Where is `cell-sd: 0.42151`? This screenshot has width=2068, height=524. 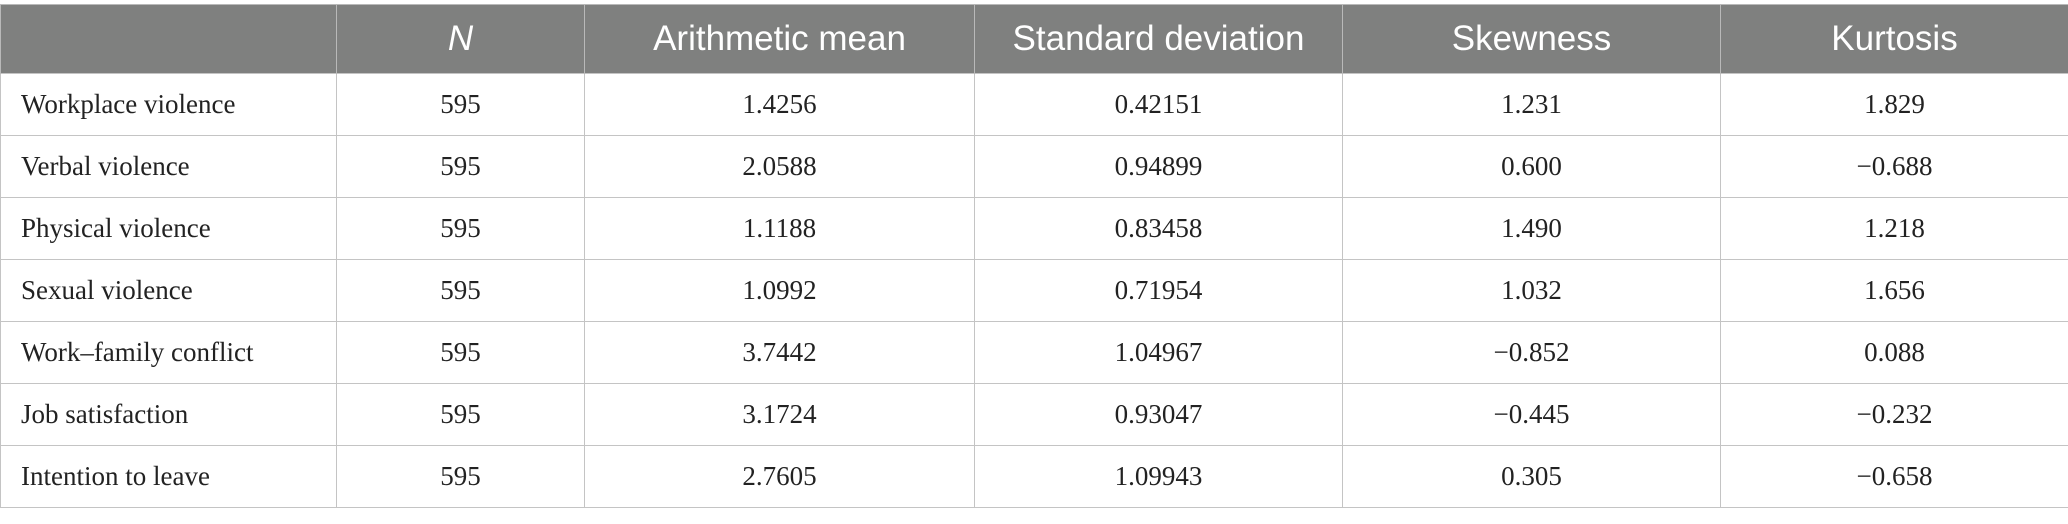 cell-sd: 0.42151 is located at coordinates (1158, 104).